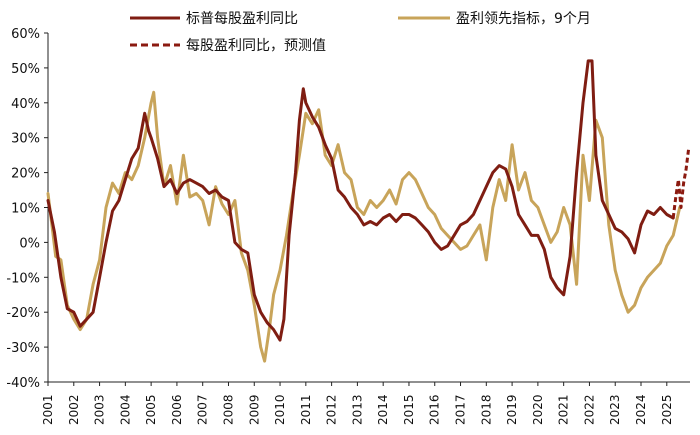 Image resolution: width=700 pixels, height=435 pixels. I want to click on x-tick-label: 2010, so click(280, 409).